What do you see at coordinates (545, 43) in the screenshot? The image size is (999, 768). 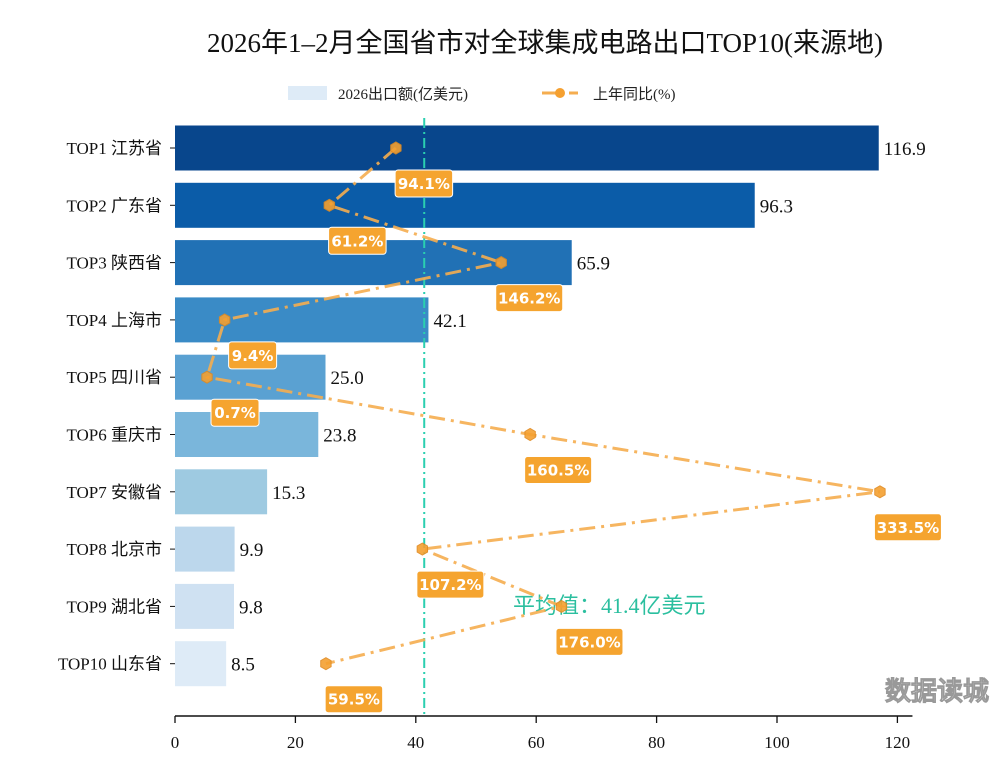 I see `chart-title: 2026年1–2月全国省市对全球集成电路出口TOP10(来源地)` at bounding box center [545, 43].